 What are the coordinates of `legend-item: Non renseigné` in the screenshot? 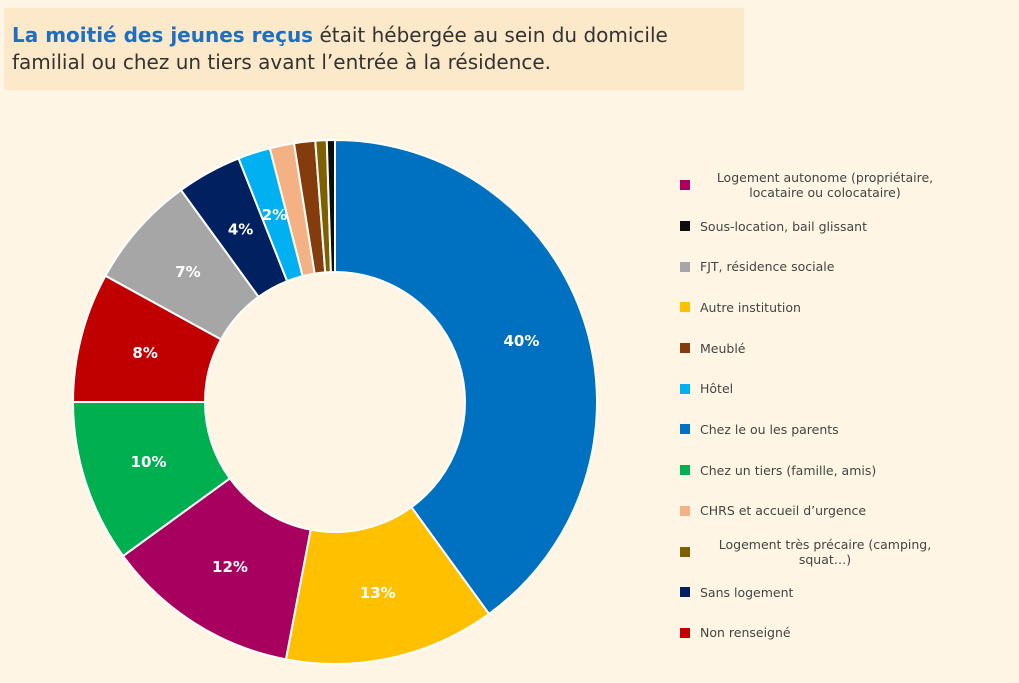 It's located at (840, 633).